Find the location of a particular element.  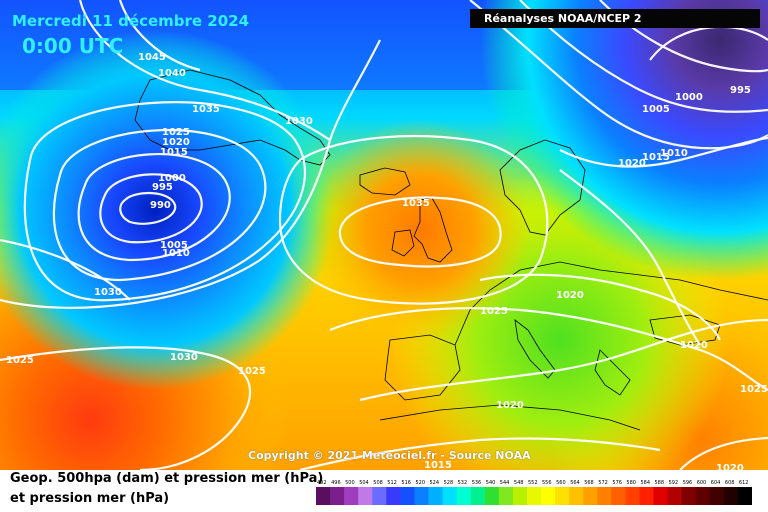

colorbar-tick-508: 508 is located at coordinates (378, 483).